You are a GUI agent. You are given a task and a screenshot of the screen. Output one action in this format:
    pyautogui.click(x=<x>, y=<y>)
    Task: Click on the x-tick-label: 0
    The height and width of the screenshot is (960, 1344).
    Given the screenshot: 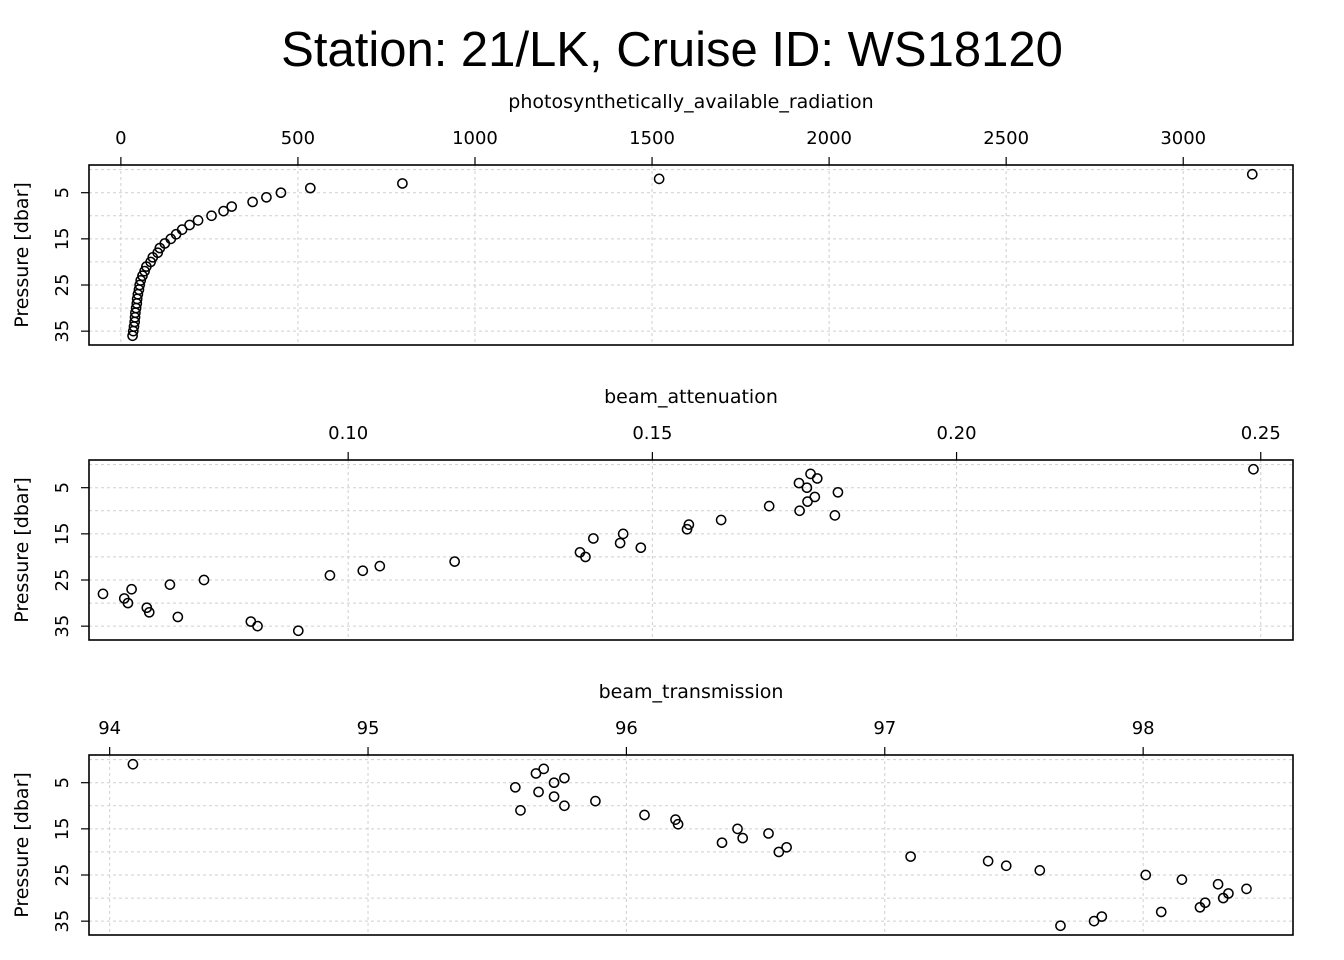 What is the action you would take?
    pyautogui.click(x=120, y=138)
    